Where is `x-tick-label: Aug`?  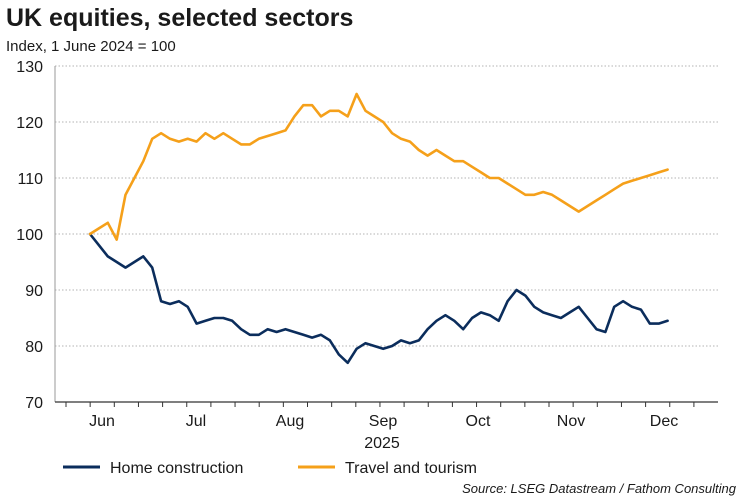
x-tick-label: Aug is located at coordinates (290, 421).